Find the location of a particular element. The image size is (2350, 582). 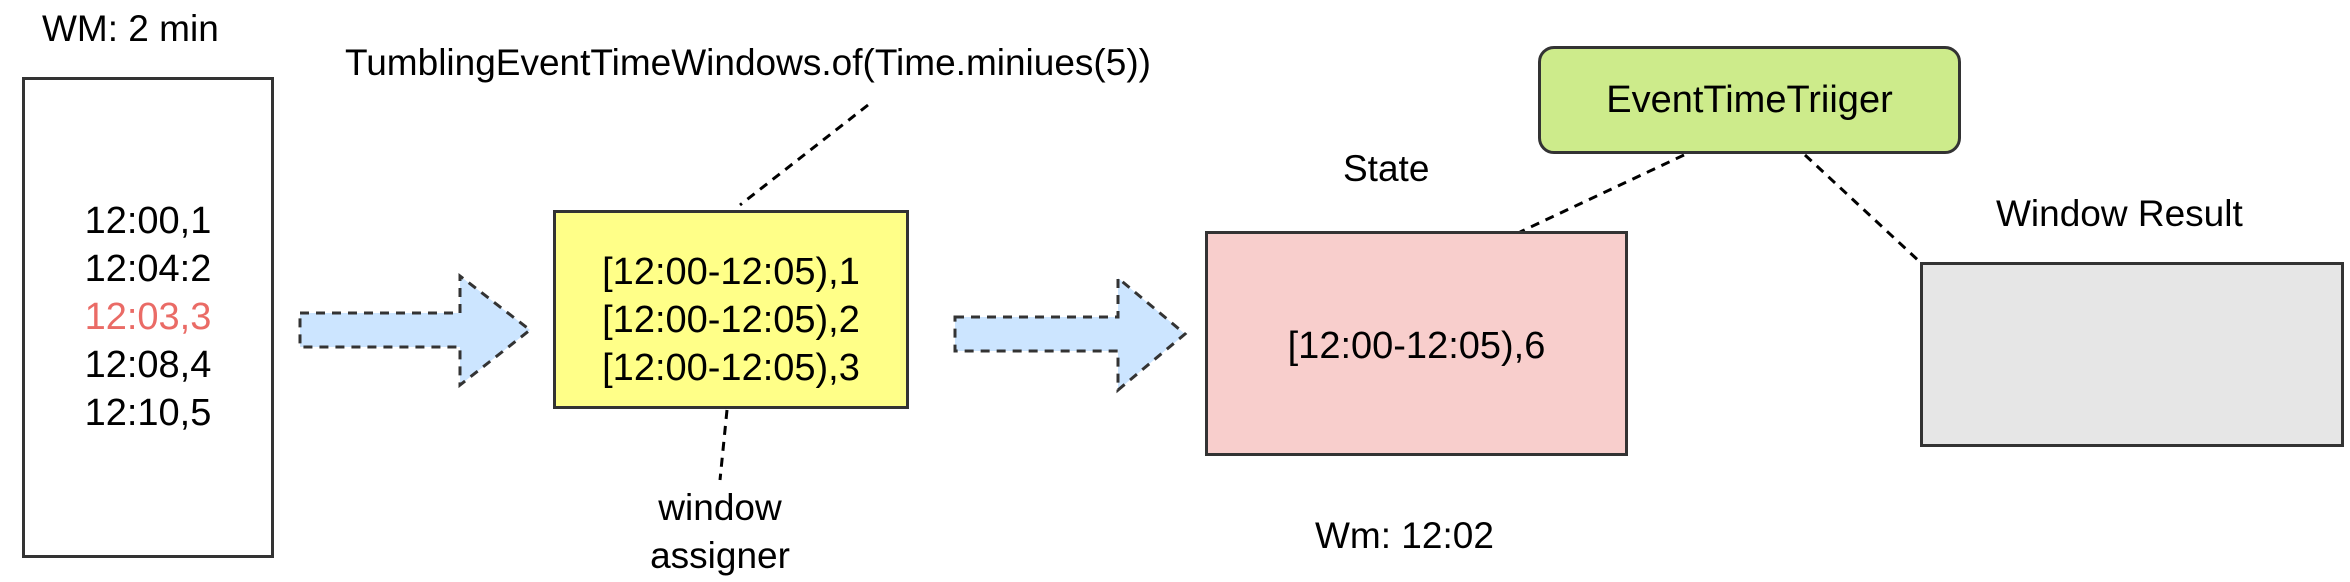

event-item: 12:04:2 is located at coordinates (148, 269).